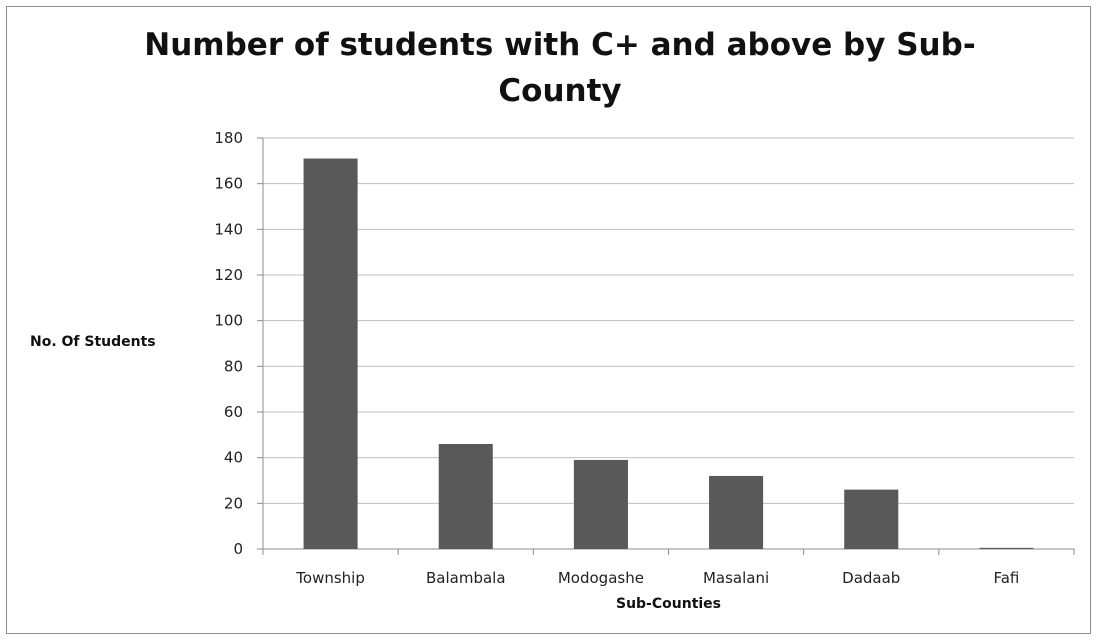  I want to click on bar-masalani, so click(736, 512).